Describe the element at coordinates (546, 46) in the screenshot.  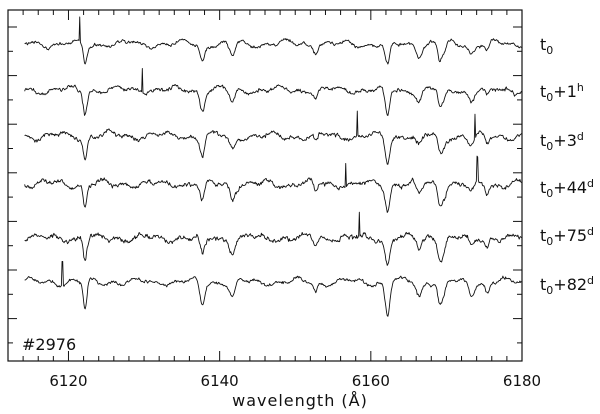
I see `series-label-1: t0` at that location.